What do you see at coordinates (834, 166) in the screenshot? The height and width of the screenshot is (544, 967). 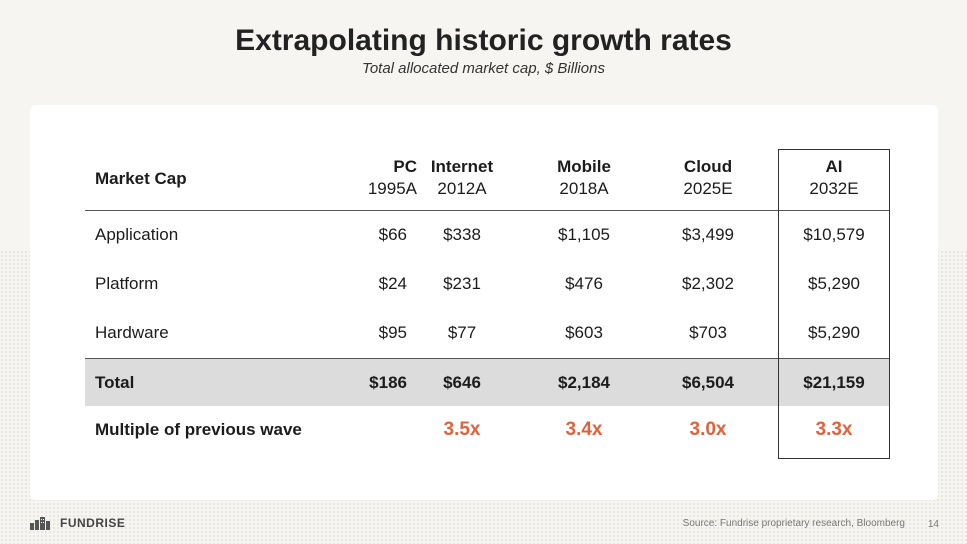 I see `column-name: AI` at bounding box center [834, 166].